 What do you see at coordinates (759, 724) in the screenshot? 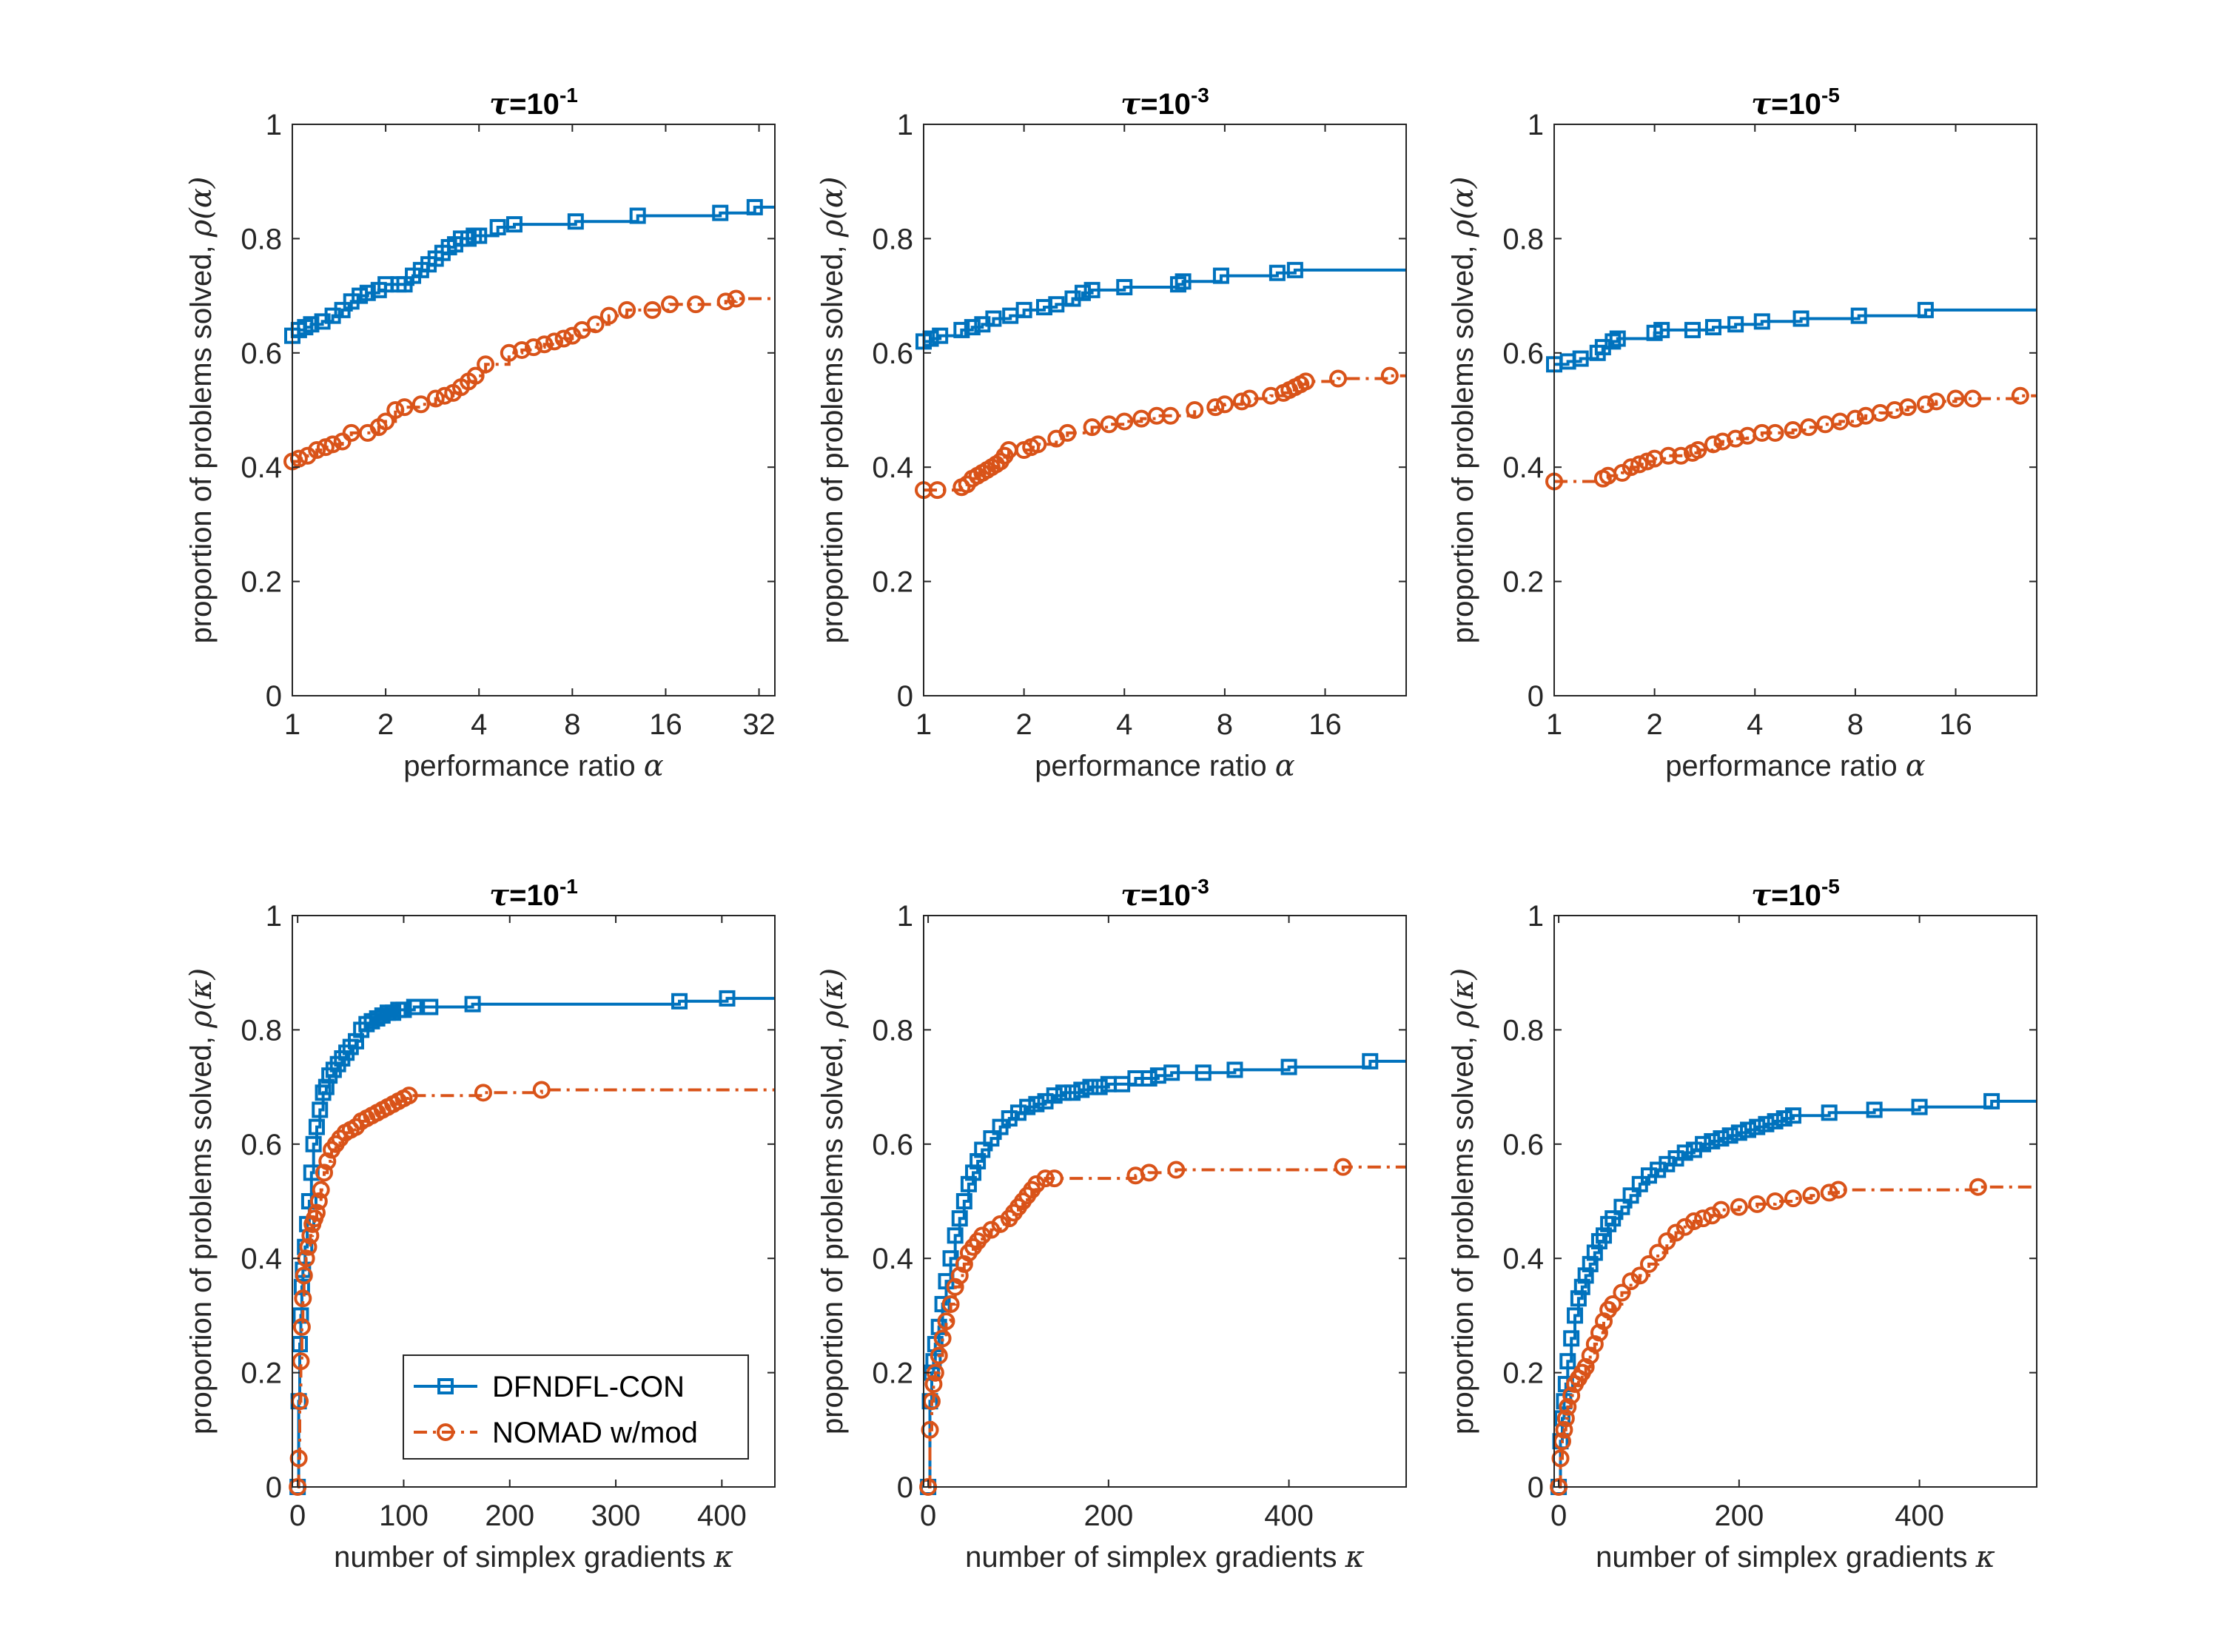
I see `x-tick-label: 32` at bounding box center [759, 724].